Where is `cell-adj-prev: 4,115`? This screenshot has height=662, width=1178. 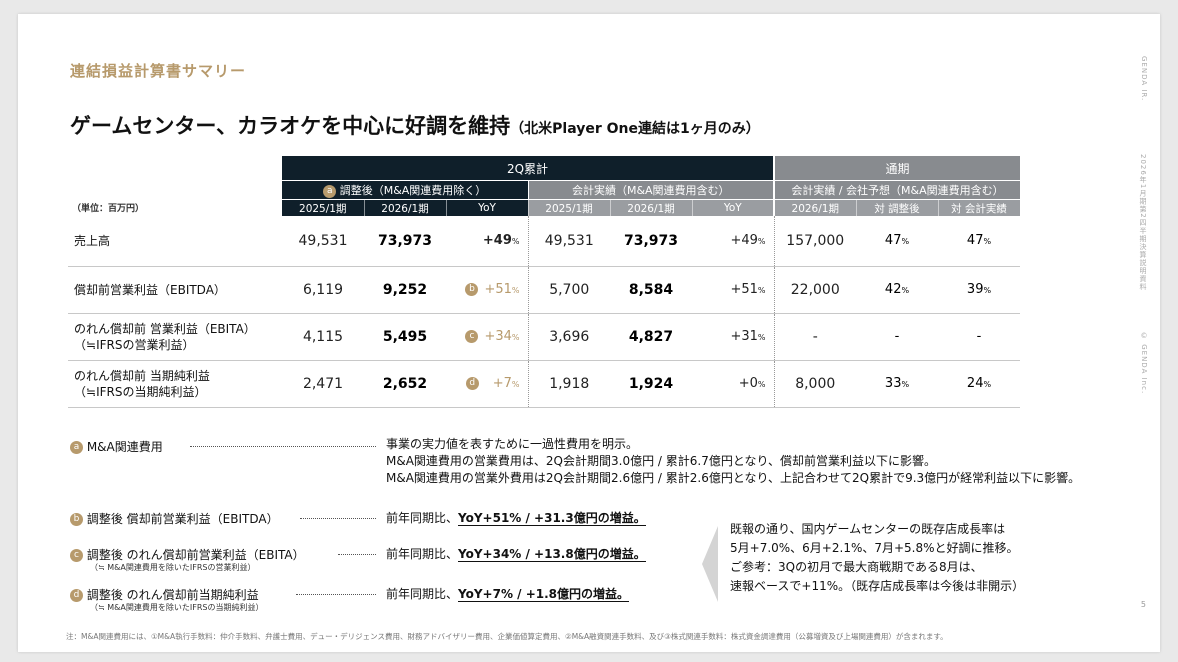
cell-adj-prev: 4,115 is located at coordinates (323, 337).